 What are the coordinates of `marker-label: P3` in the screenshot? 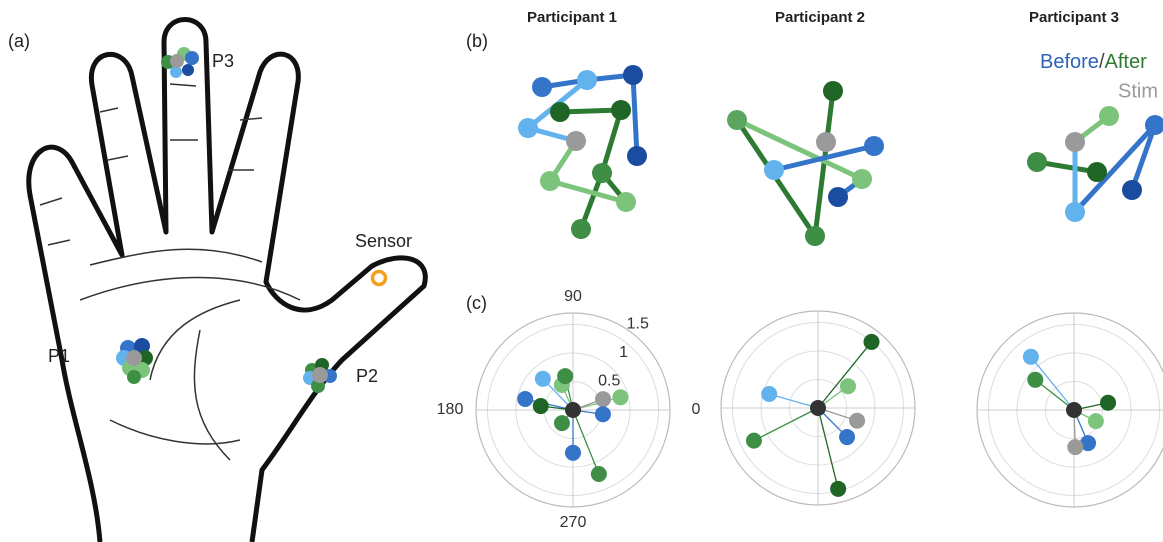 It's located at (223, 61).